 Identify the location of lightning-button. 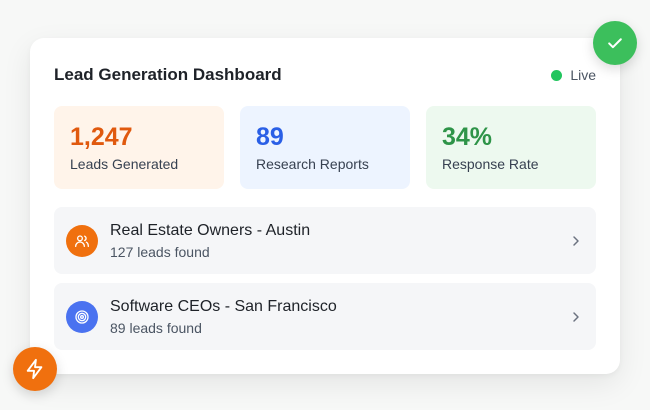
(35, 369).